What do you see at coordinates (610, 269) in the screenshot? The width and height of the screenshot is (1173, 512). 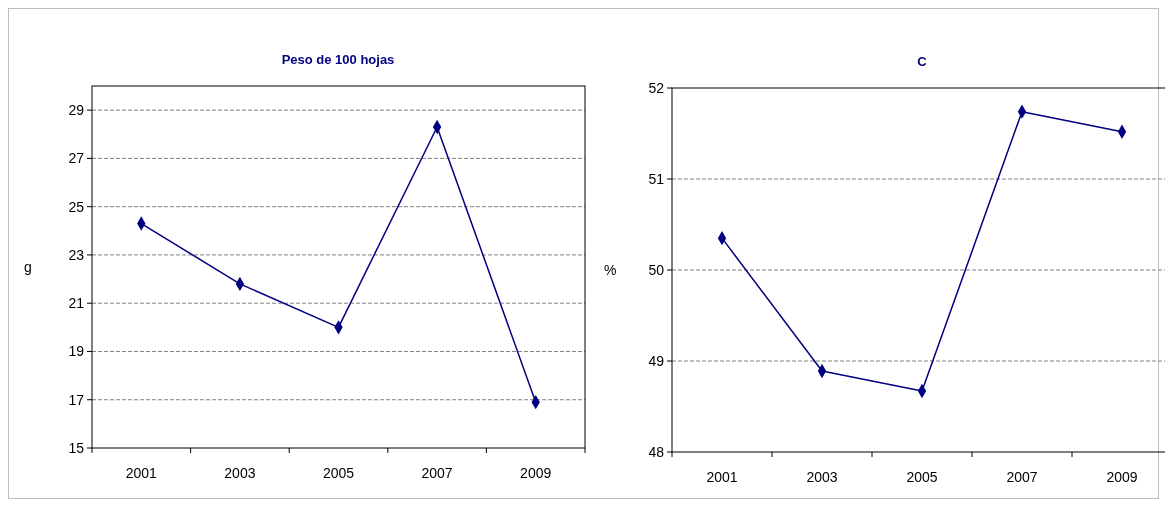 I see `y-axis-title: %` at bounding box center [610, 269].